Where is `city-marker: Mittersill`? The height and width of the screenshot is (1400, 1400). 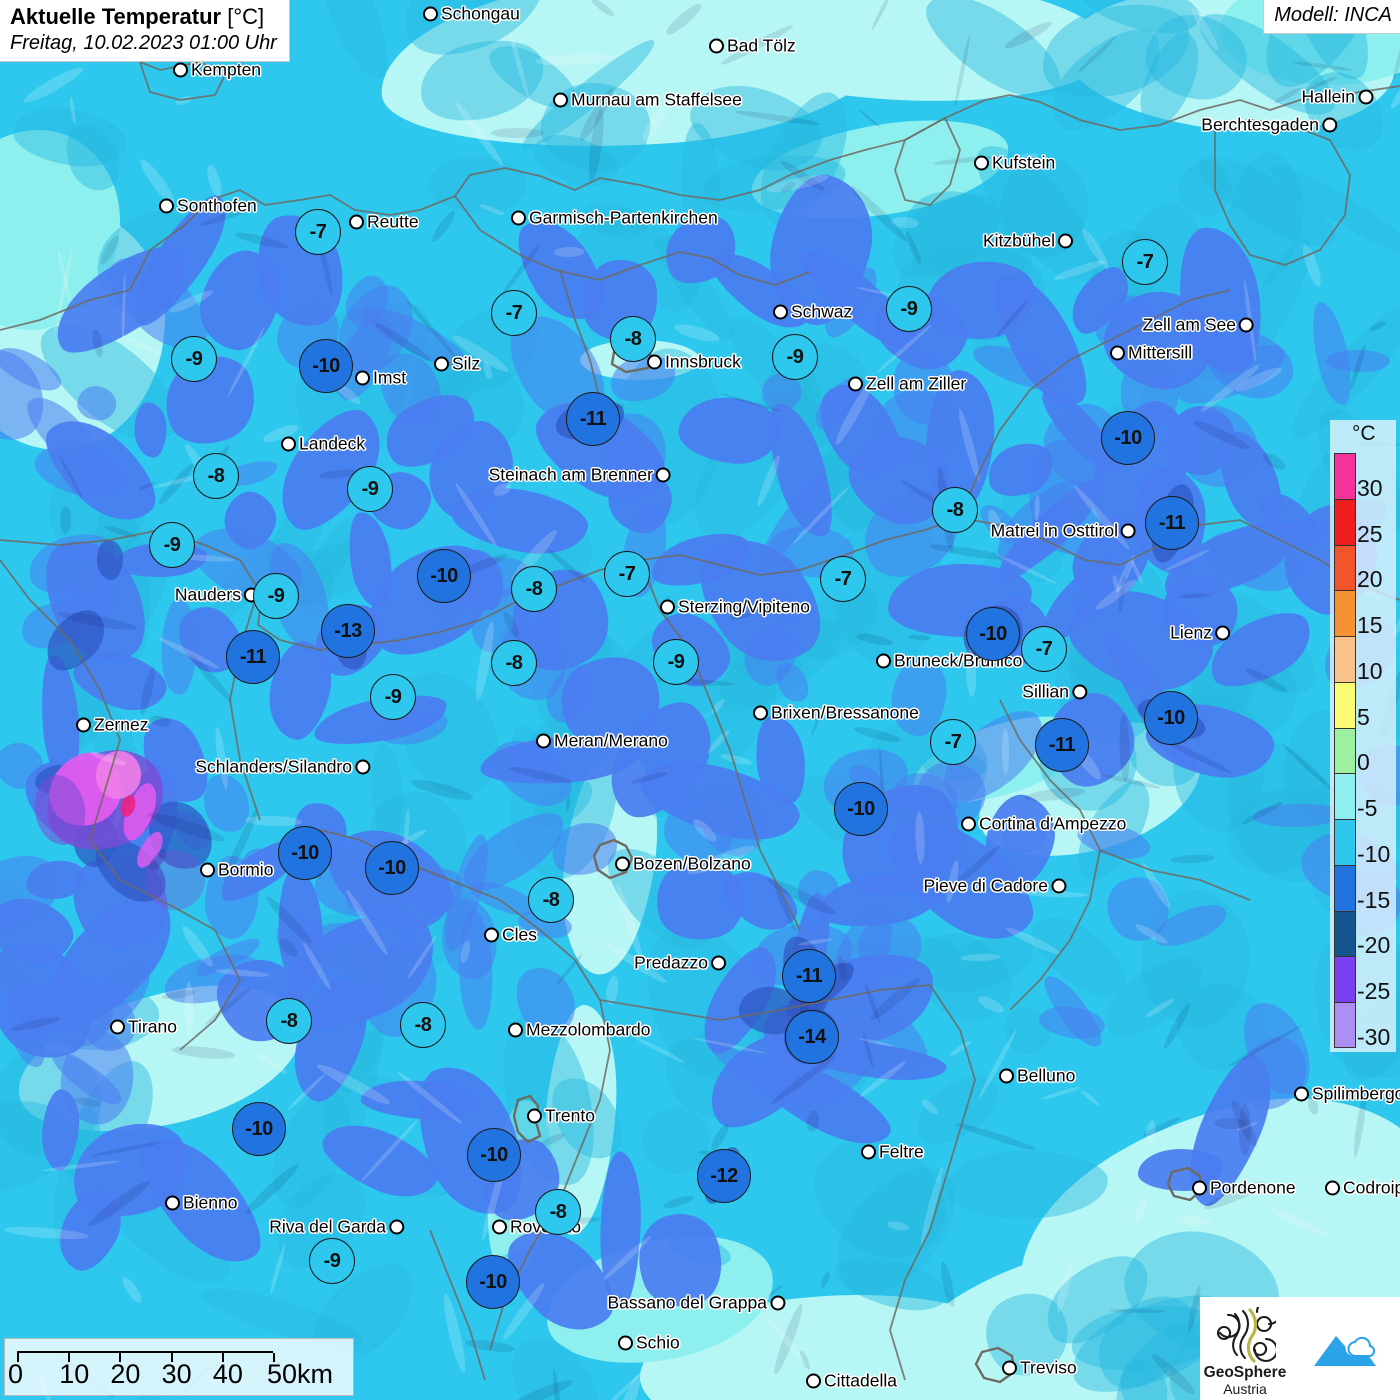
city-marker: Mittersill is located at coordinates (1151, 353).